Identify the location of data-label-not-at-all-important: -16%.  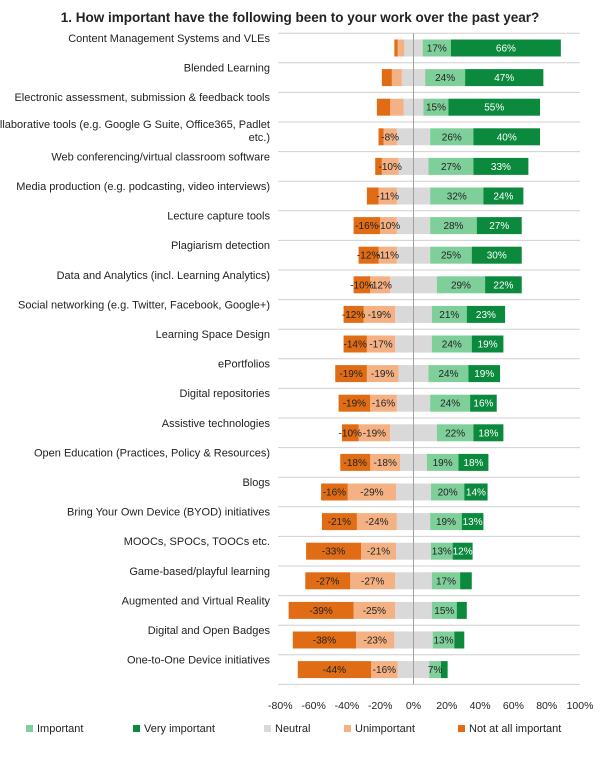
(366, 226).